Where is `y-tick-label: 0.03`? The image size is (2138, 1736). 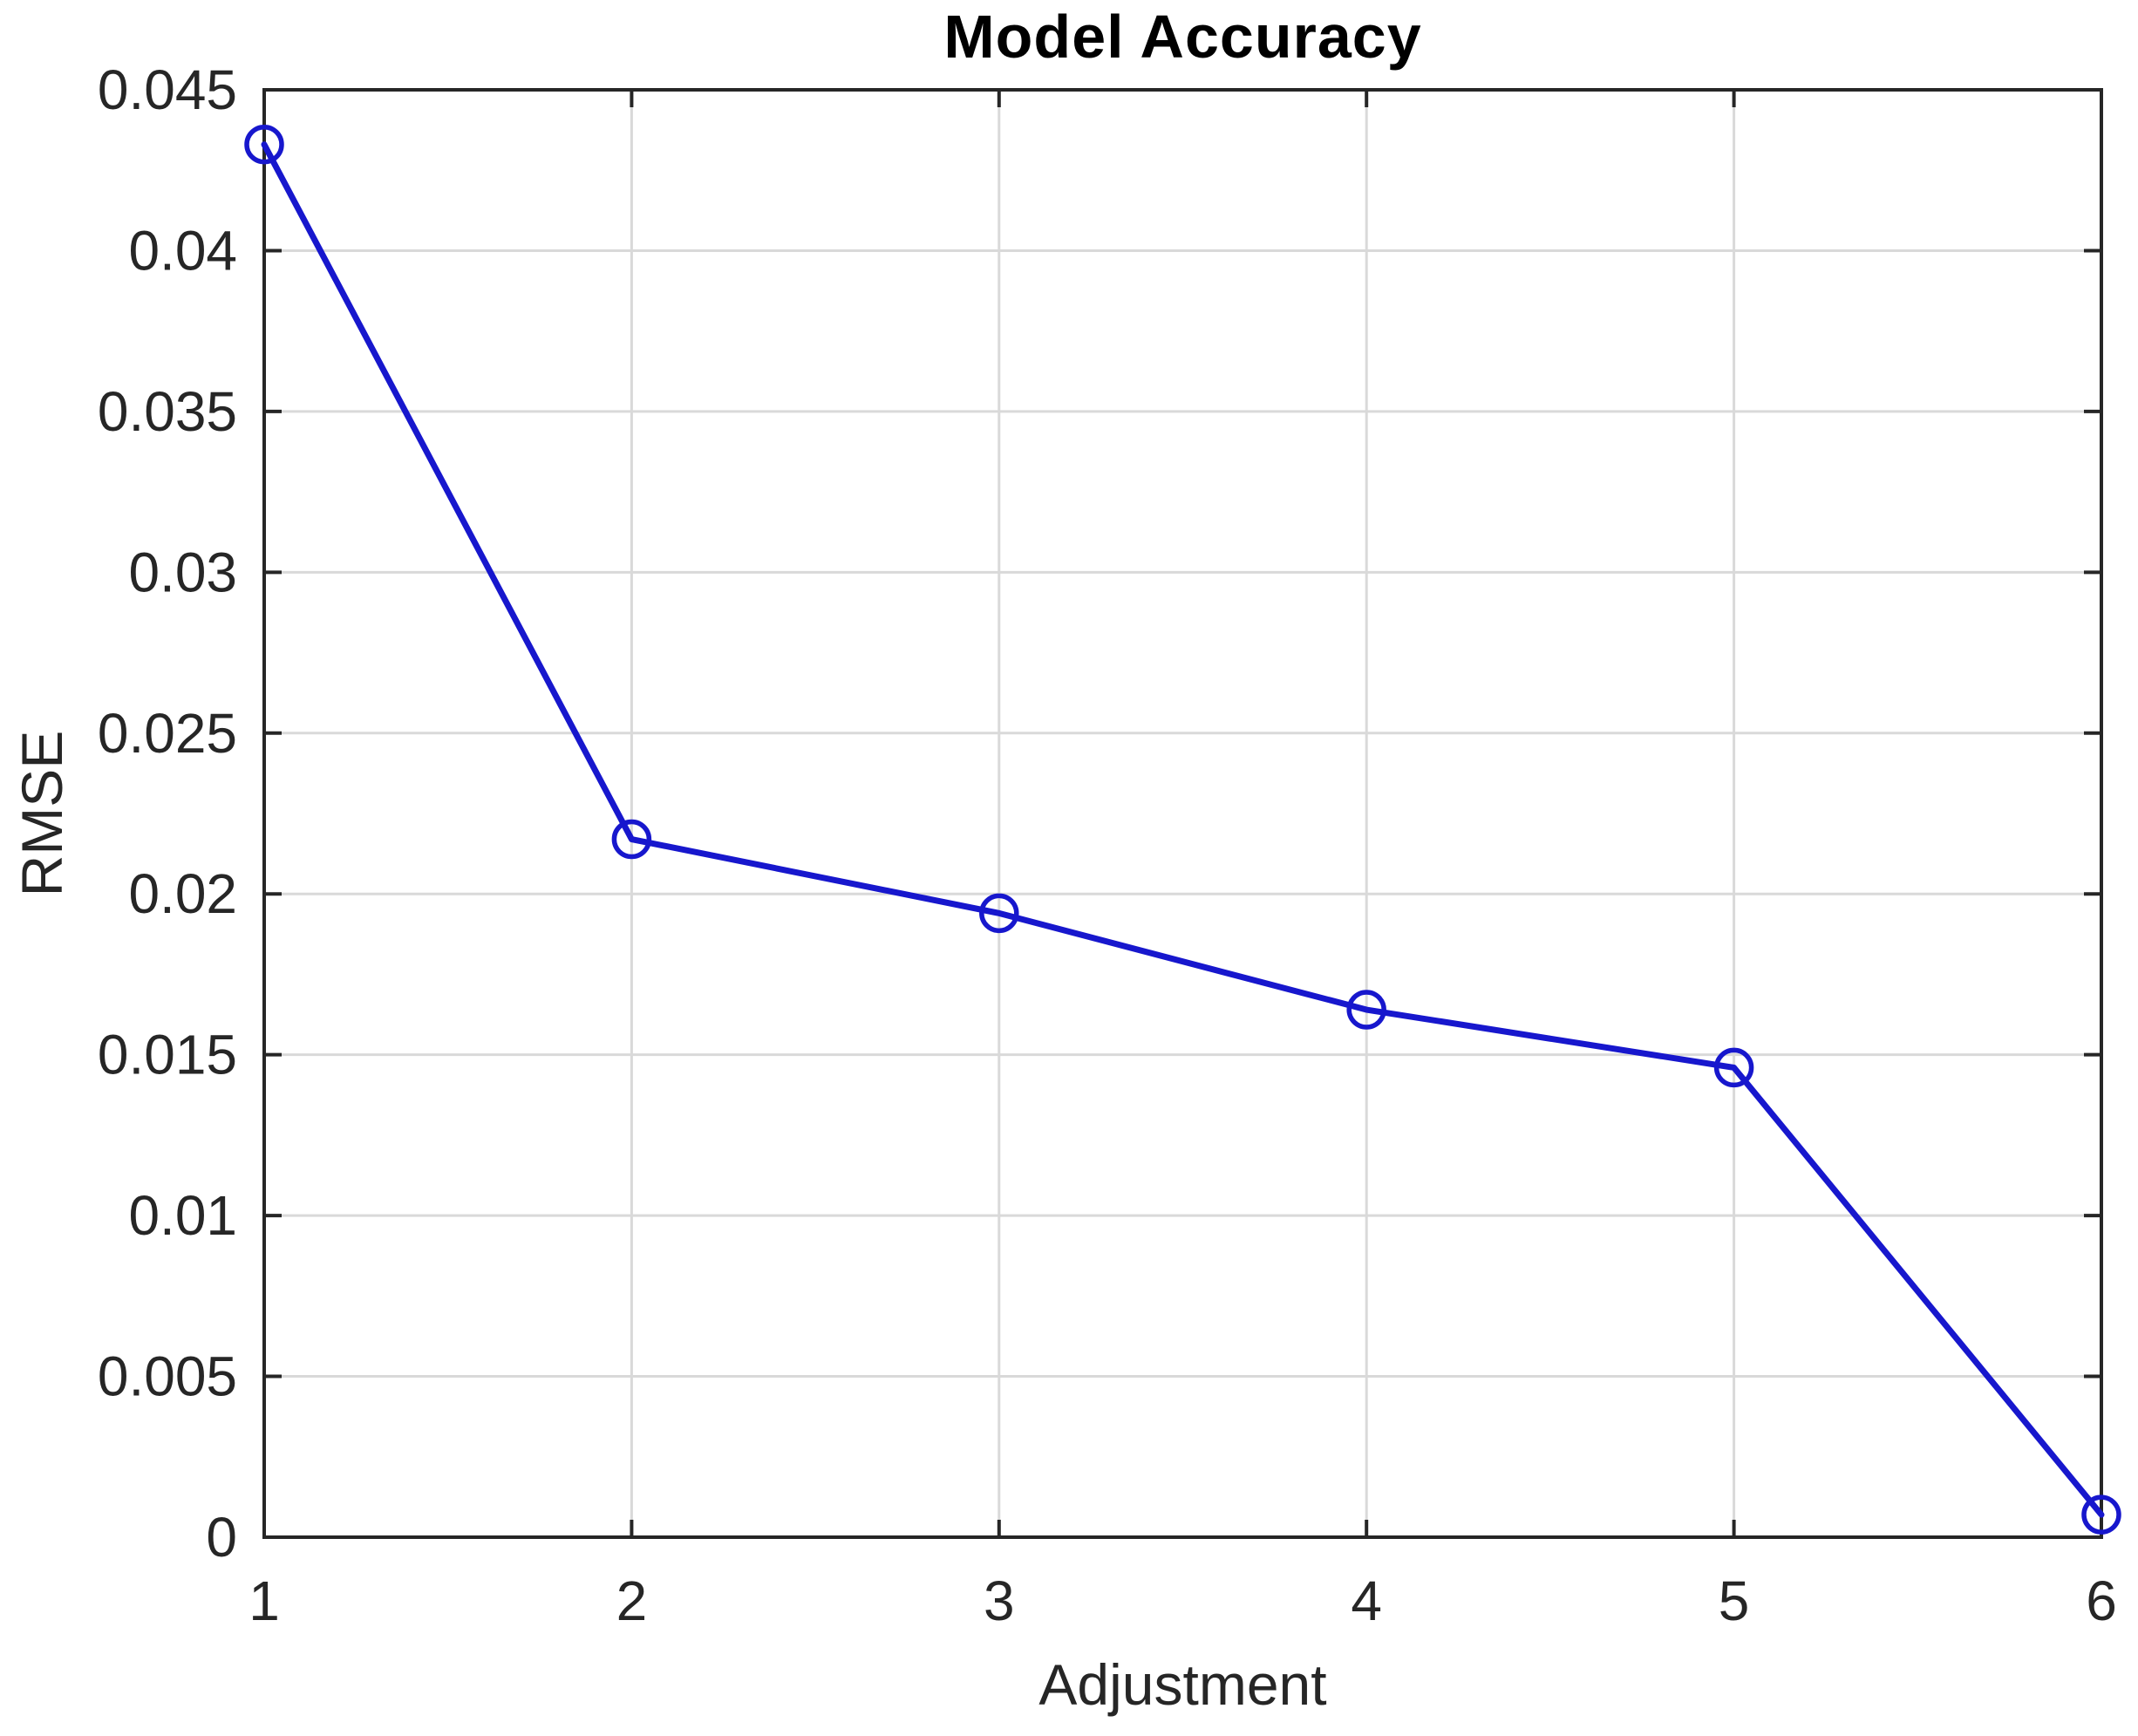
y-tick-label: 0.03 is located at coordinates (182, 572).